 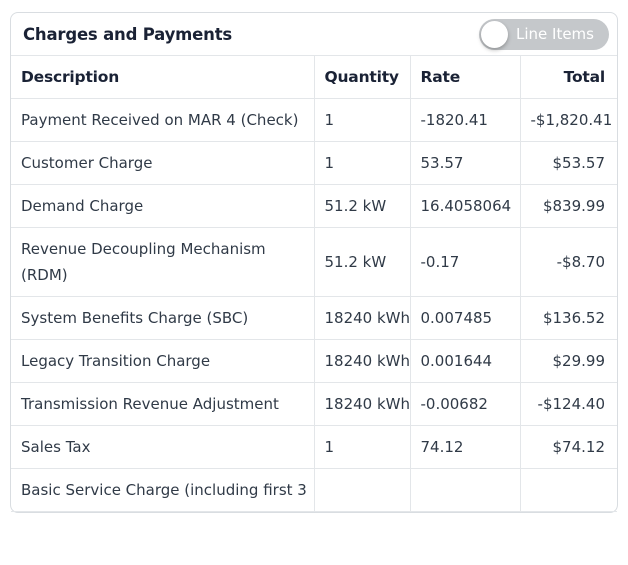 I want to click on cell-total: -$124.40, so click(x=568, y=404).